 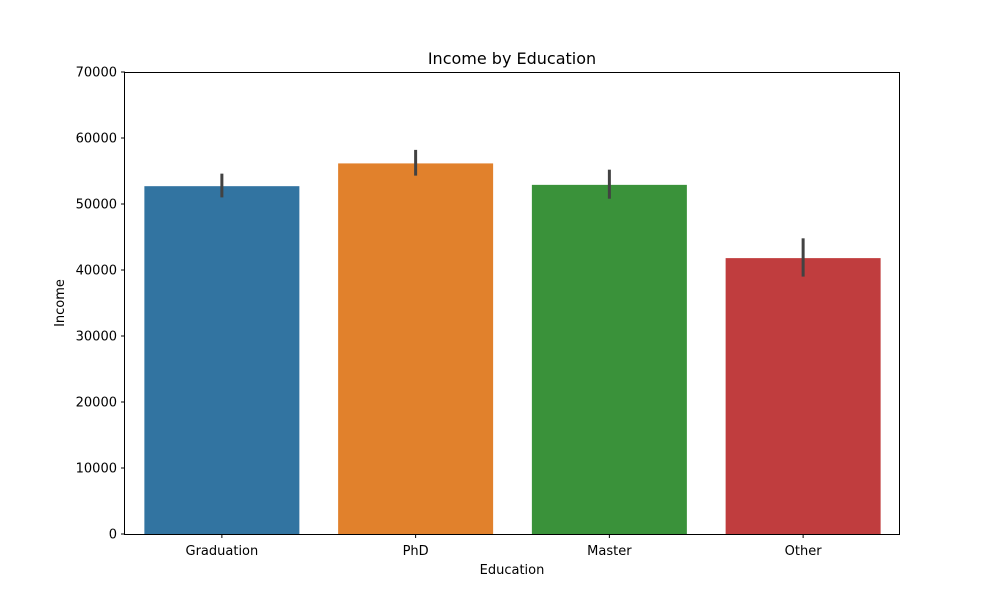 What do you see at coordinates (416, 348) in the screenshot?
I see `bar-phd` at bounding box center [416, 348].